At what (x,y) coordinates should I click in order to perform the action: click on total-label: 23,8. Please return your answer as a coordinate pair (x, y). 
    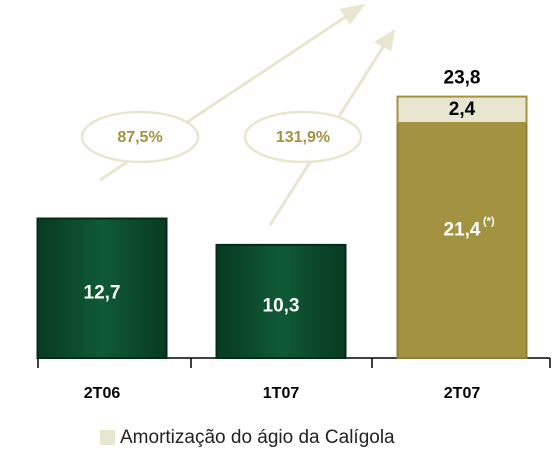
    Looking at the image, I should click on (462, 78).